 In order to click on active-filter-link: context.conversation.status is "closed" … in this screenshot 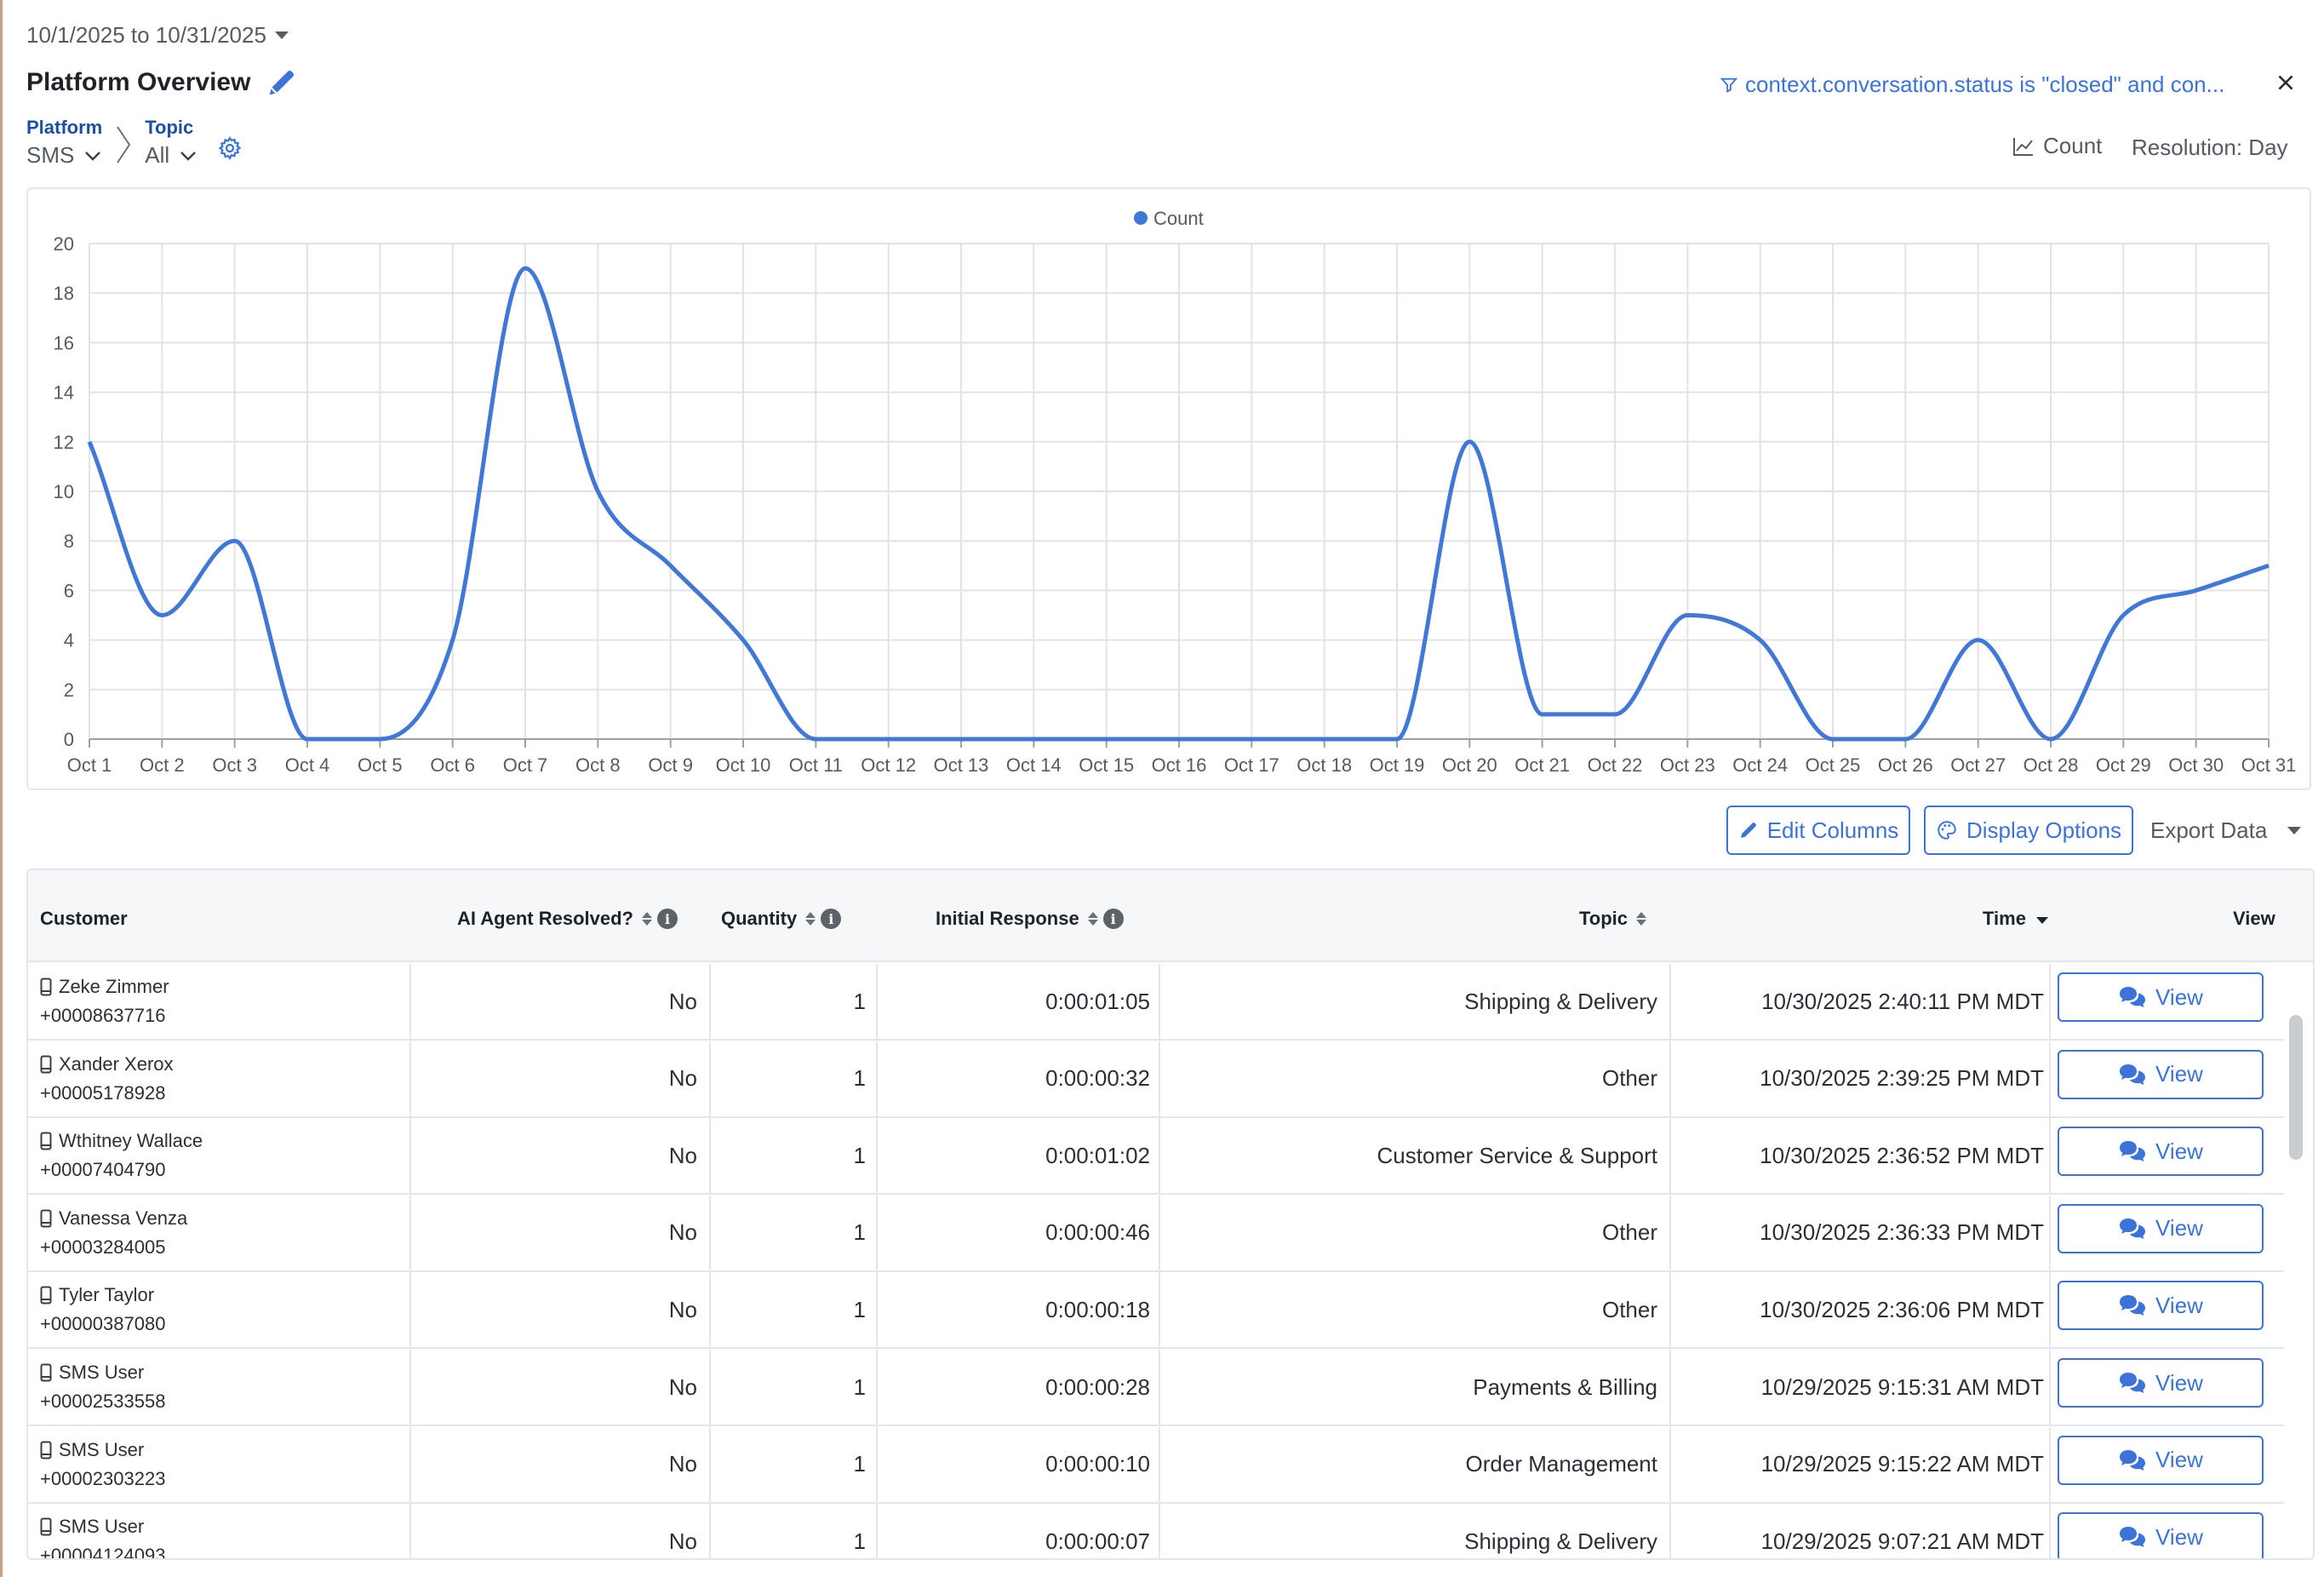, I will do `click(1972, 85)`.